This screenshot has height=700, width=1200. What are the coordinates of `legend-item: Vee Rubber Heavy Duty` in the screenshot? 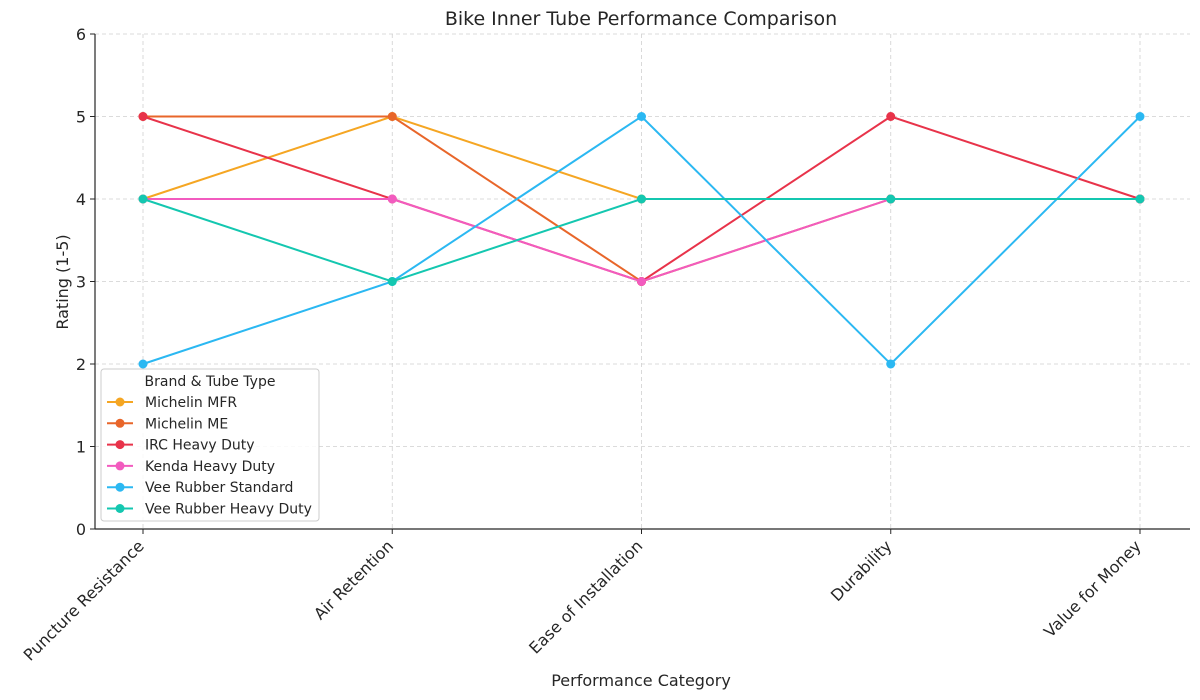 It's located at (209, 510).